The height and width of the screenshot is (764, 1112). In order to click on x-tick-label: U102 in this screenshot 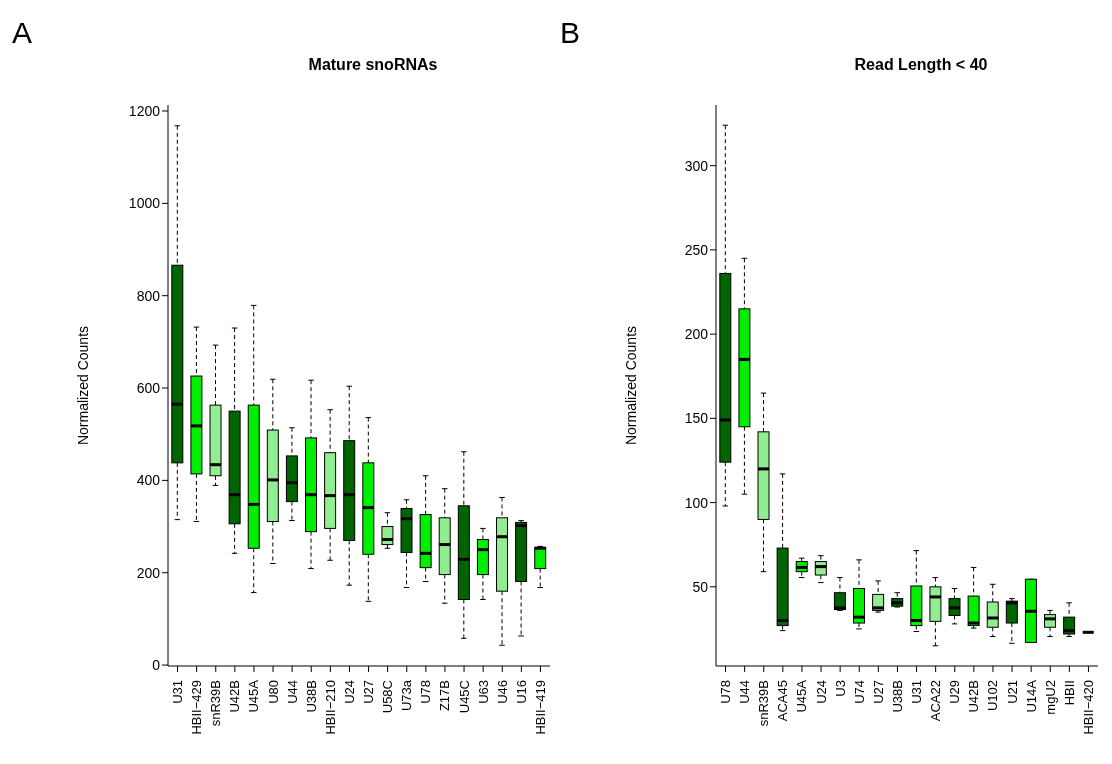, I will do `click(993, 696)`.